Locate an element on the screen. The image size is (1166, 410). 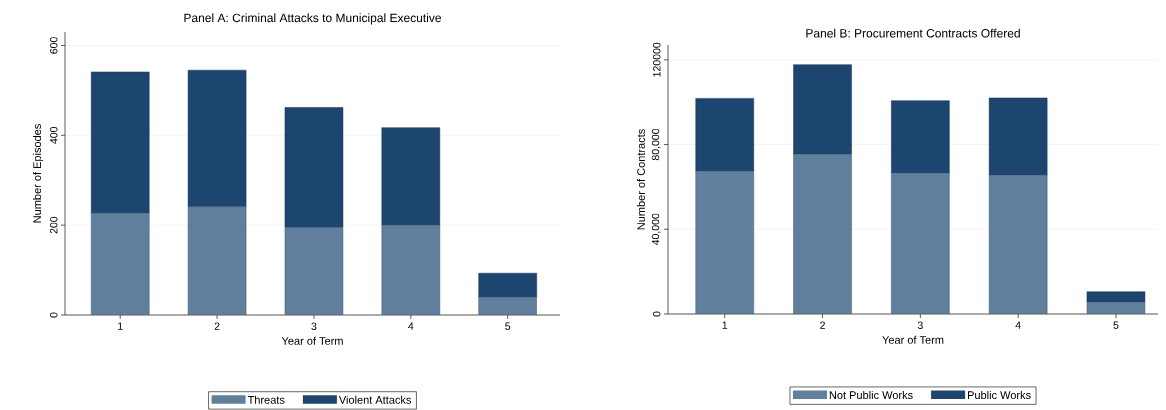
chart-title: Panel A: Criminal Attacks to Municipal Executive is located at coordinates (312, 19).